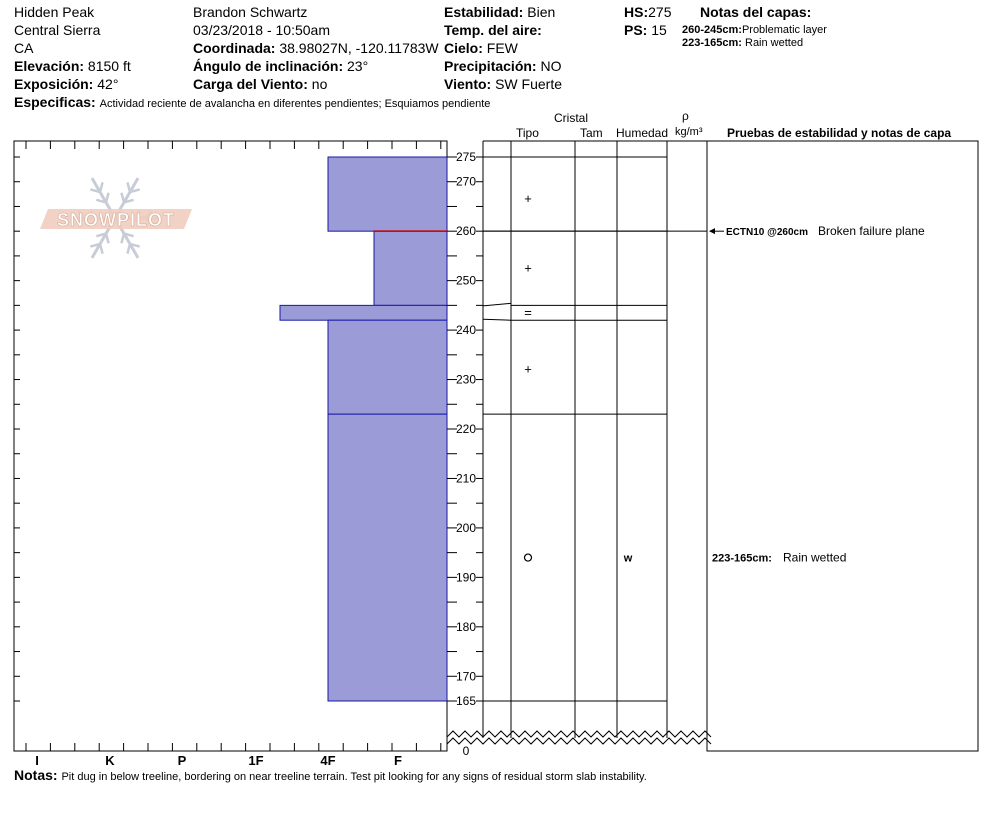  Describe the element at coordinates (579, 741) in the screenshot. I see `axis-break-zigzag` at that location.